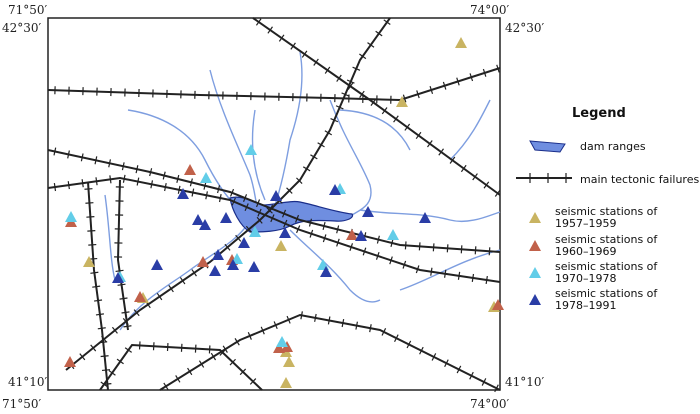 Image resolution: width=700 pixels, height=414 pixels. I want to click on lon-label: 71°50′, so click(28, 10).